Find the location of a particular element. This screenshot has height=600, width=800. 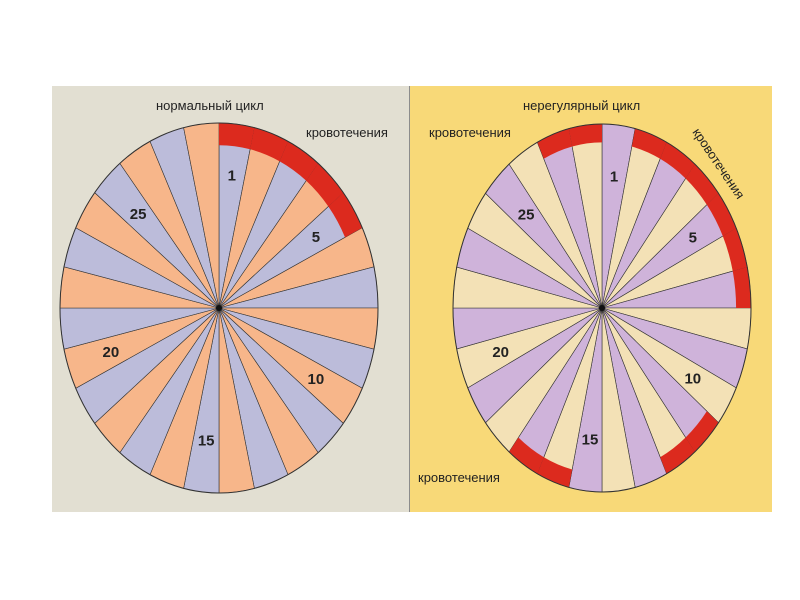

normal-wheel-center is located at coordinates (219, 308).